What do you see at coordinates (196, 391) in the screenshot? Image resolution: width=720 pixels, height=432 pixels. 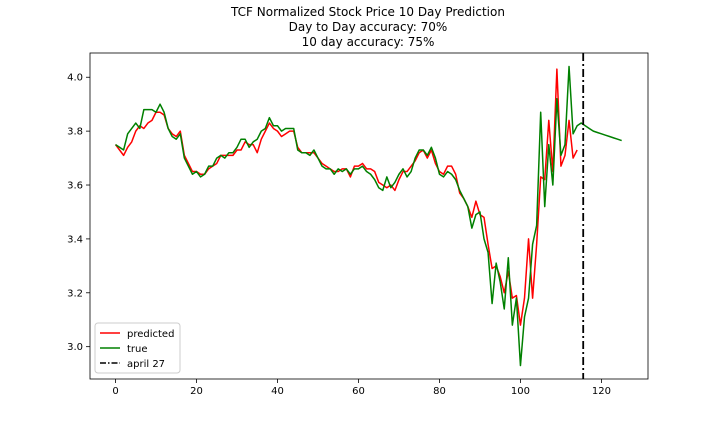 I see `x-tick-label: 20` at bounding box center [196, 391].